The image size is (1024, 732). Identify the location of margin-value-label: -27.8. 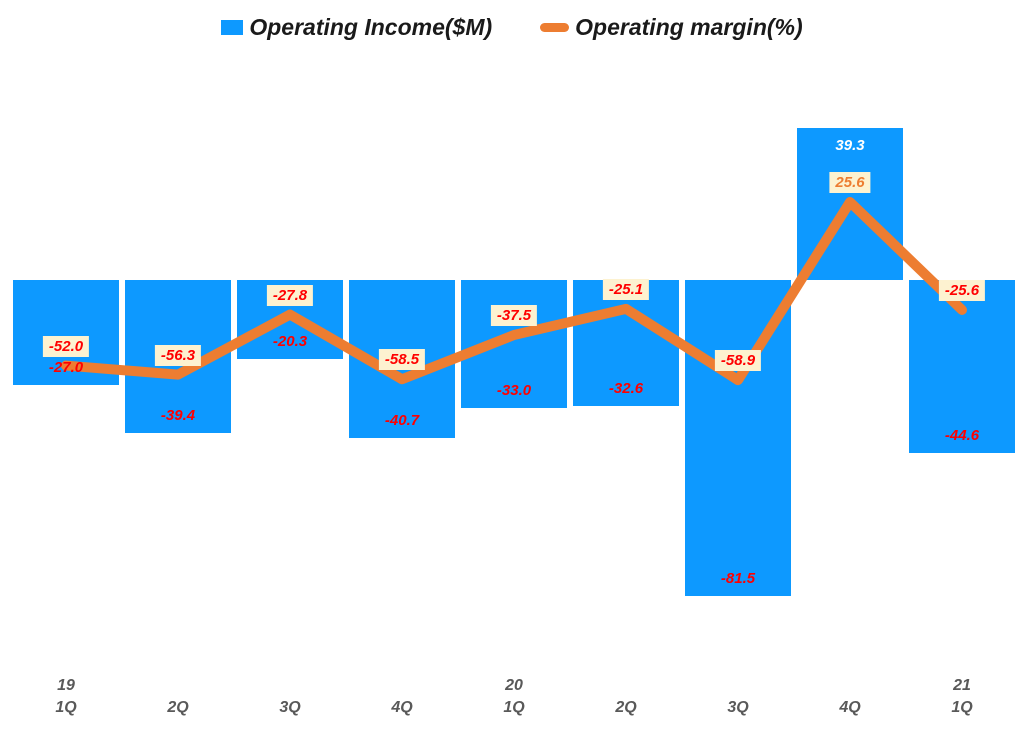
(290, 295).